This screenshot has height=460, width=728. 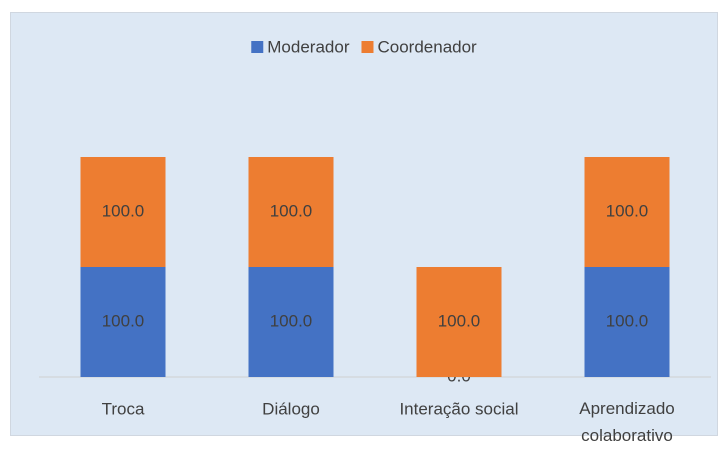 What do you see at coordinates (123, 408) in the screenshot?
I see `x-tick-label: Troca` at bounding box center [123, 408].